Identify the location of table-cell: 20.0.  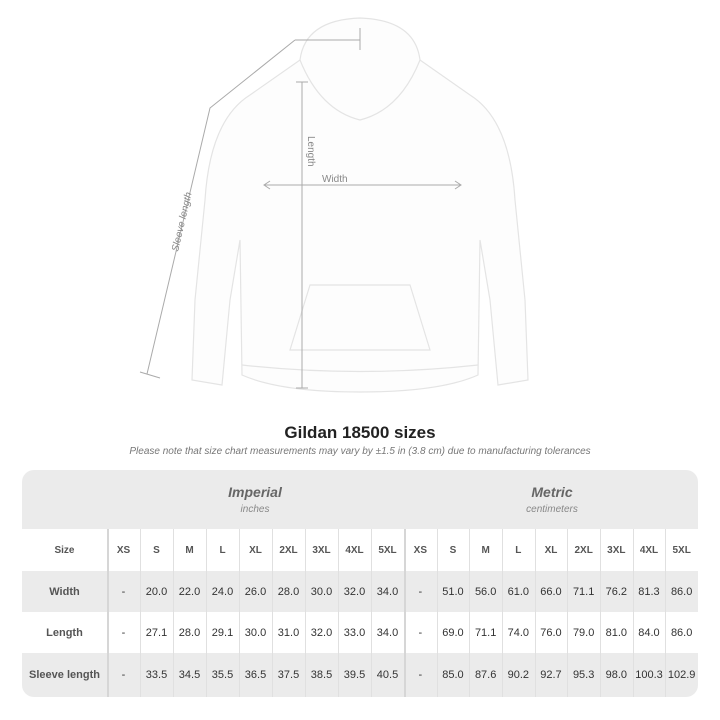
(156, 591).